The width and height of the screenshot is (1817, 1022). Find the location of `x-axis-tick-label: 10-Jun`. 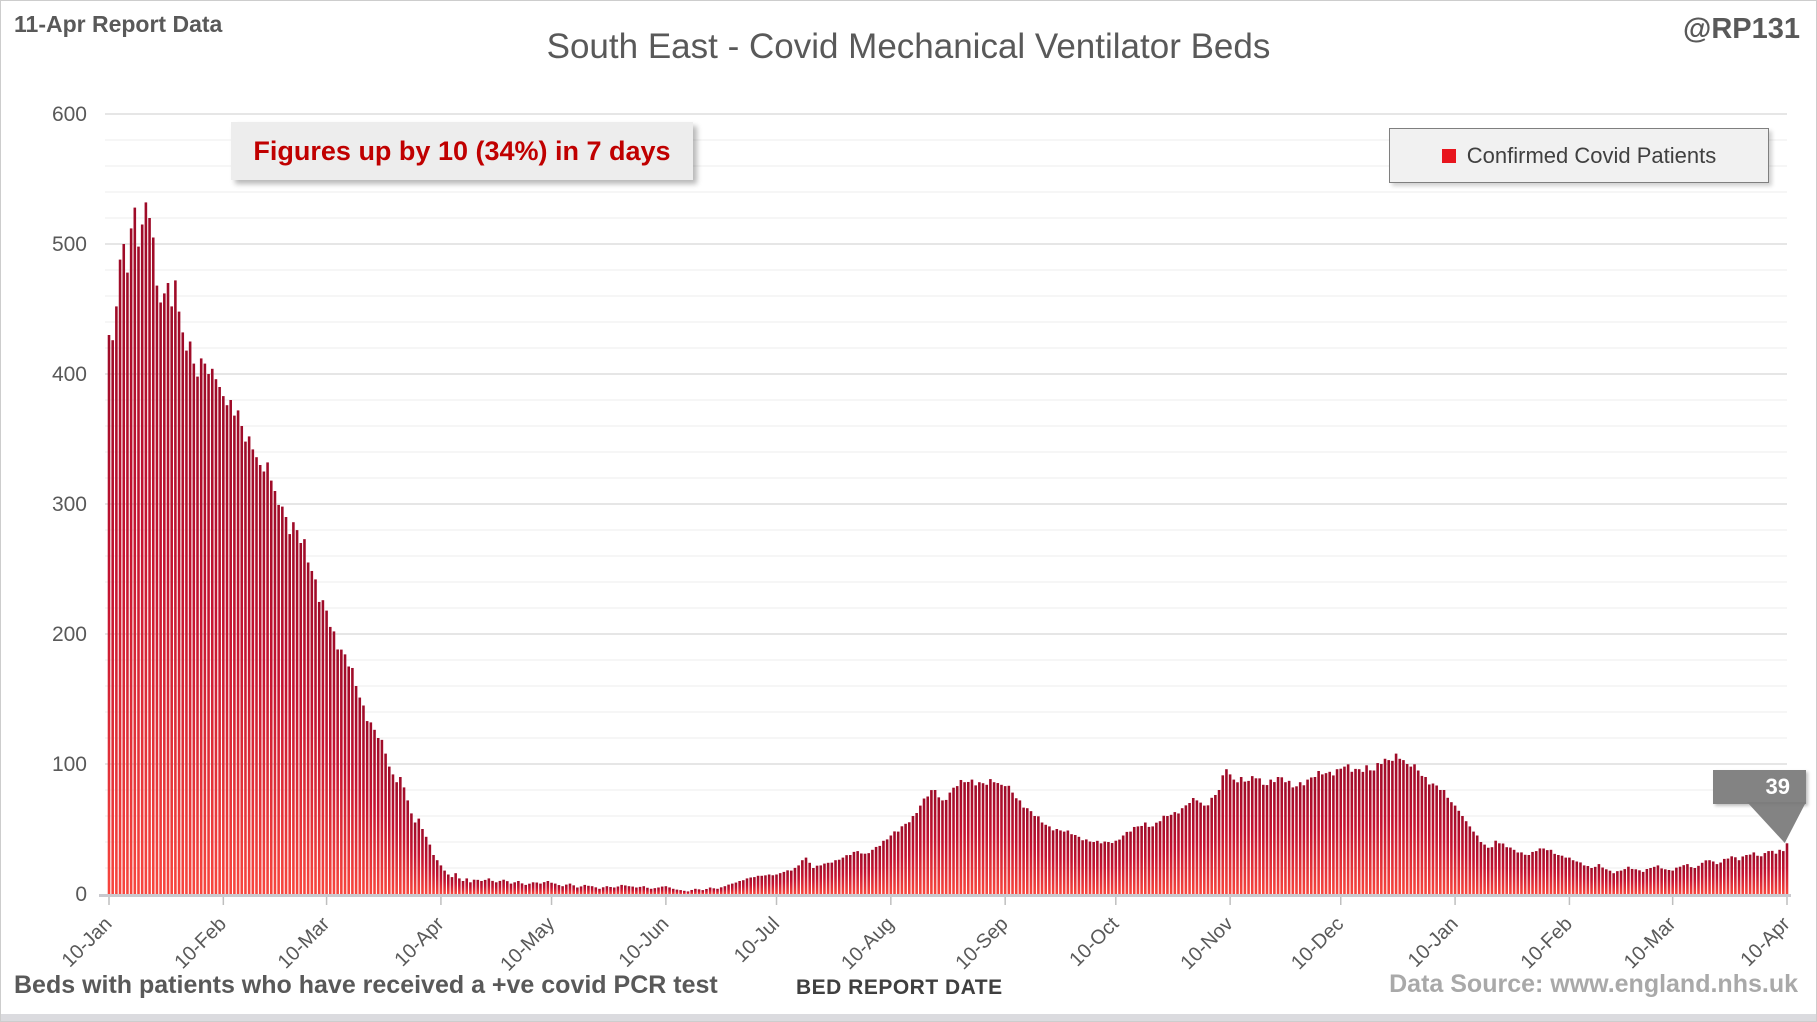

x-axis-tick-label: 10-Jun is located at coordinates (644, 942).